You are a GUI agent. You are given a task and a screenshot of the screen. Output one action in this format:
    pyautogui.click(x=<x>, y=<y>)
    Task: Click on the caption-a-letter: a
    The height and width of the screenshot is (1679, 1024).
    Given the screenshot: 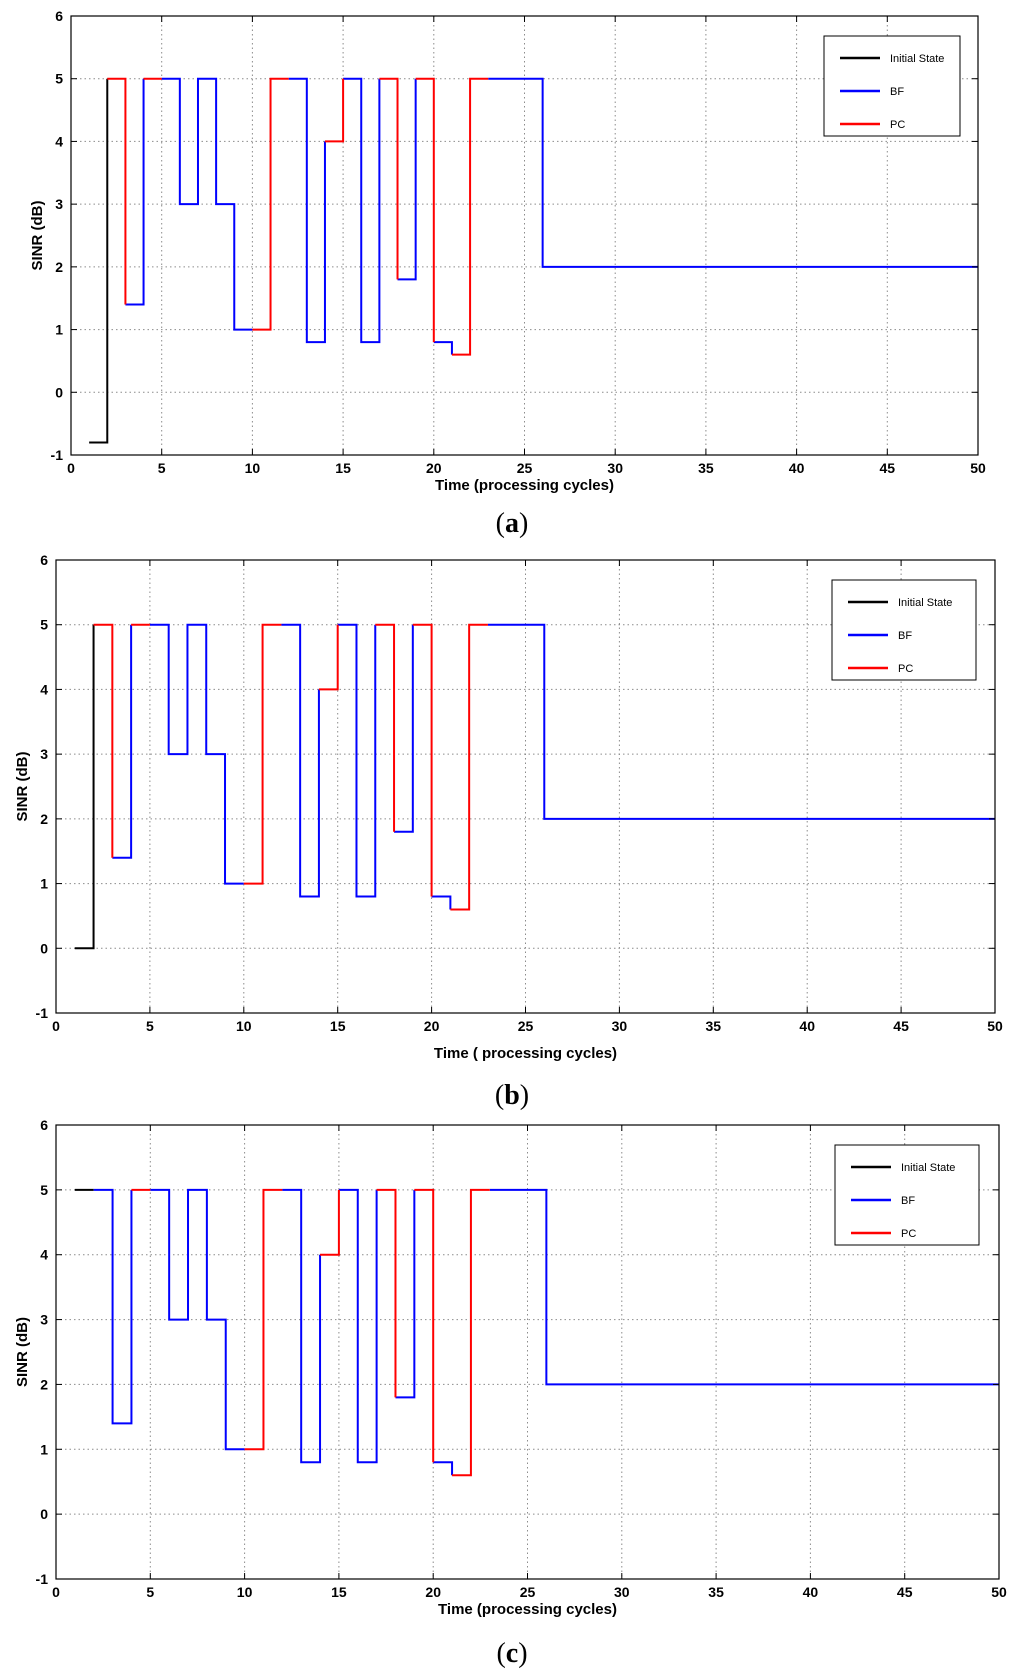 What is the action you would take?
    pyautogui.click(x=512, y=523)
    